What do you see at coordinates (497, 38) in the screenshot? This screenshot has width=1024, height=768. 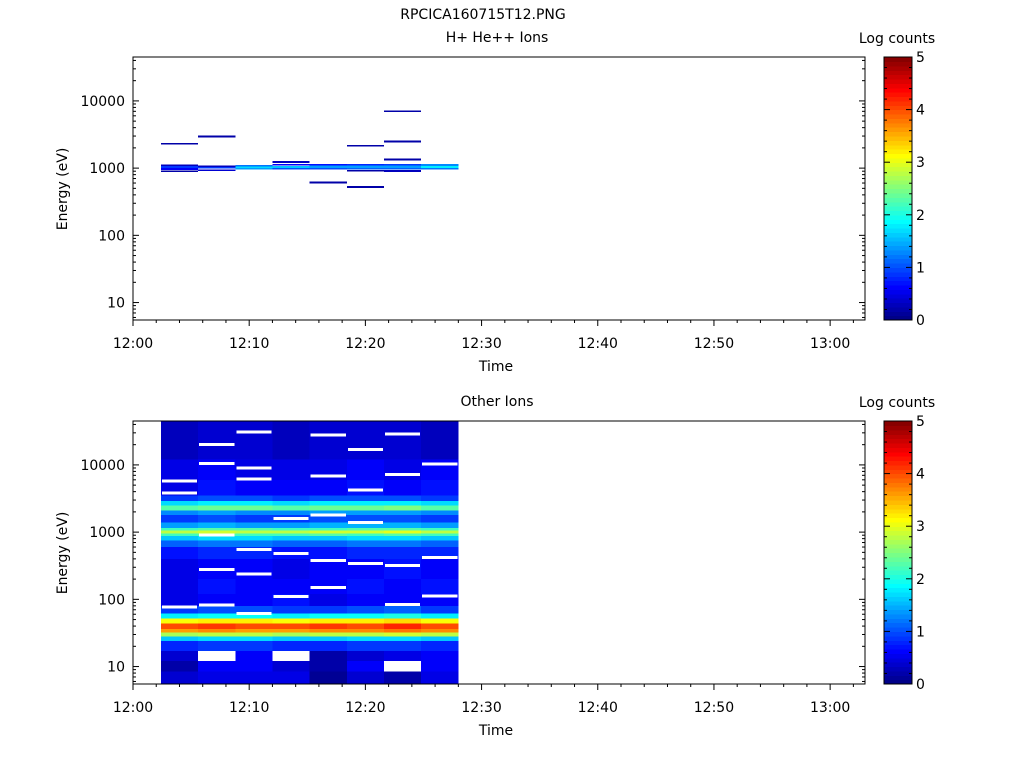 I see `panel-title: H+ He++ Ions` at bounding box center [497, 38].